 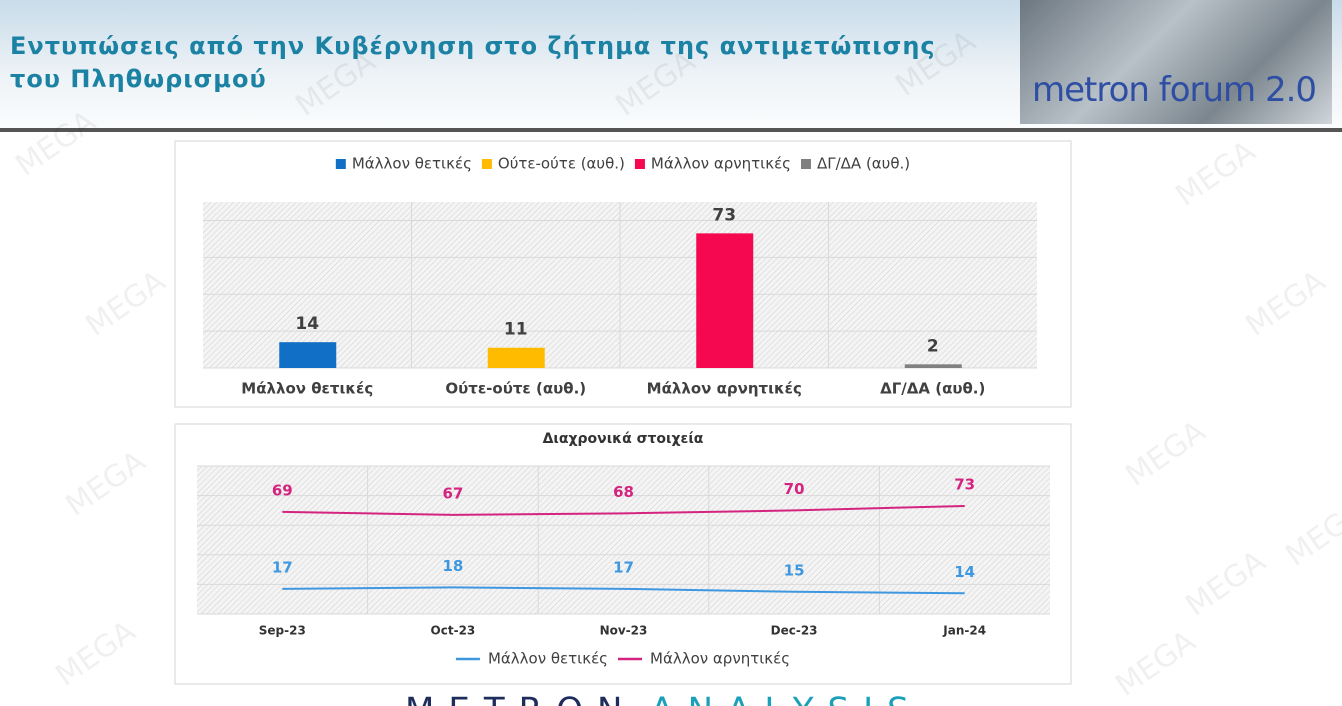 I want to click on legend-label: ΔΓ/ΔΑ (αυθ.), so click(x=863, y=164).